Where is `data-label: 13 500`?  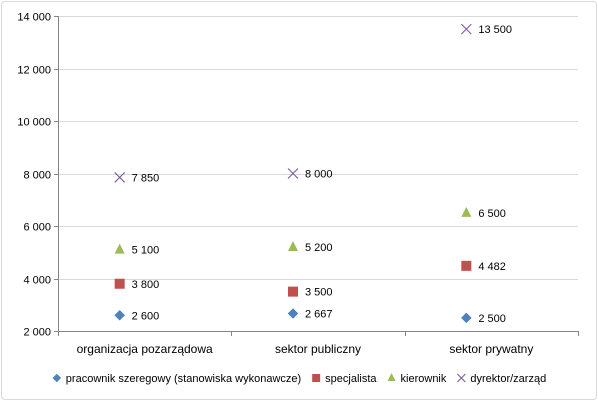
data-label: 13 500 is located at coordinates (495, 30).